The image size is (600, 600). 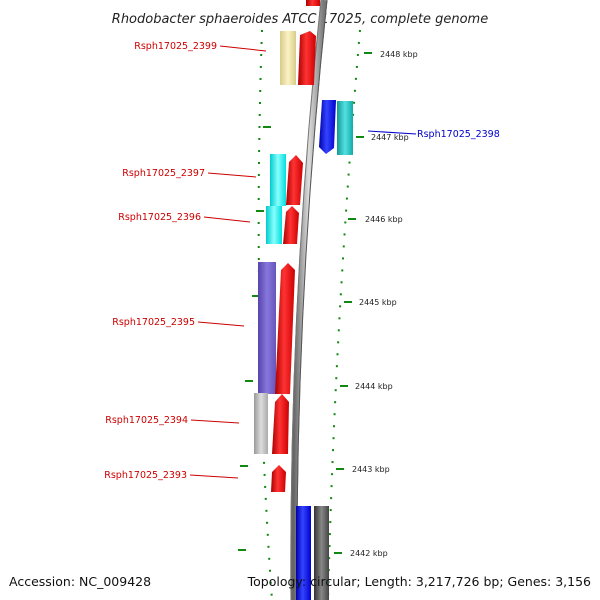 What do you see at coordinates (254, 338) in the screenshot?
I see `left-dashes` at bounding box center [254, 338].